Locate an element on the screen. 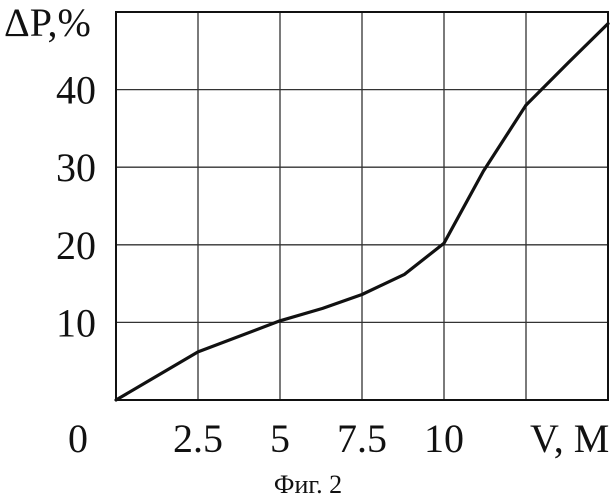 This screenshot has height=500, width=616. x-tick-label: 10 is located at coordinates (444, 438).